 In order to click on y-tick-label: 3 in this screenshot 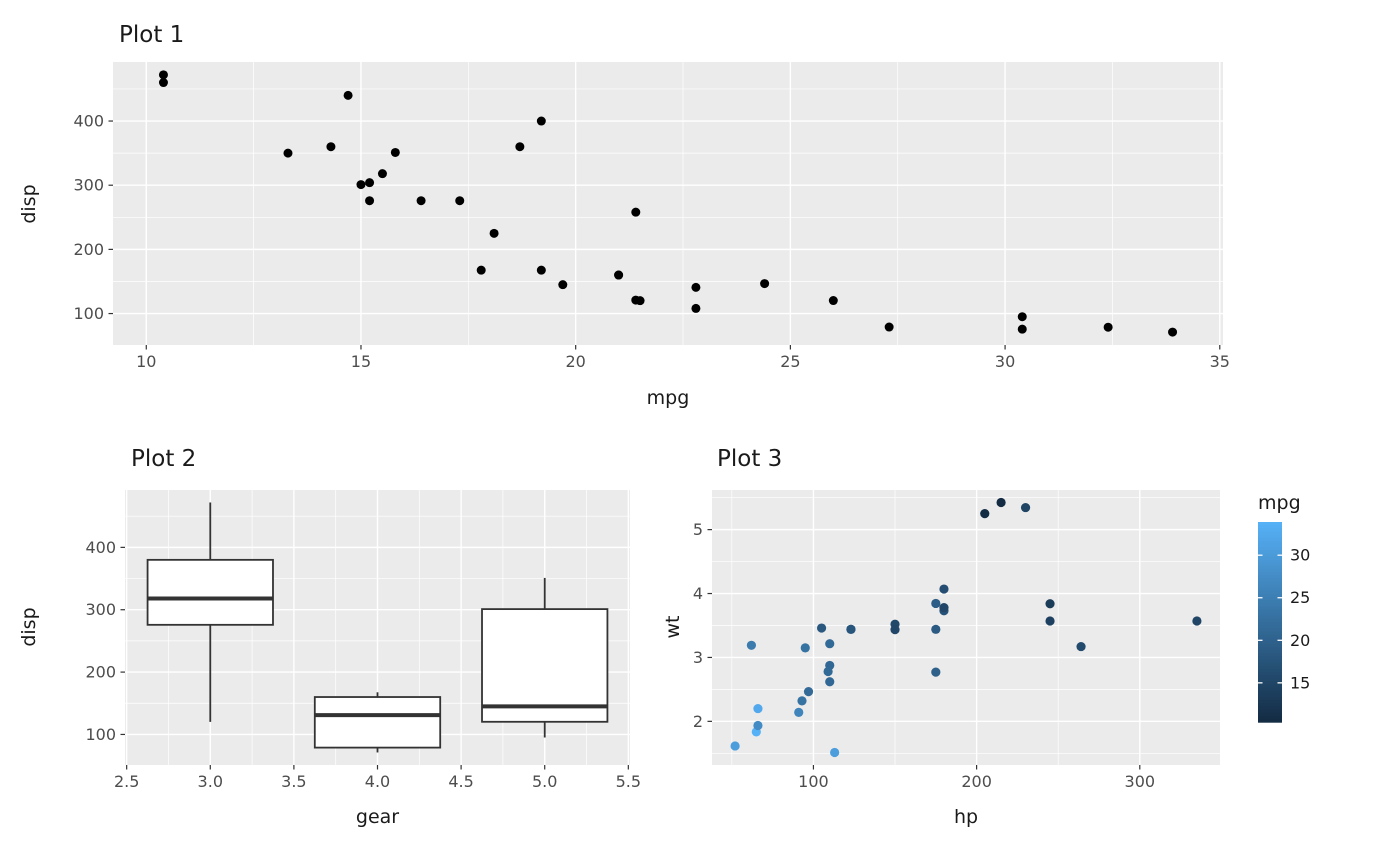, I will do `click(698, 657)`.